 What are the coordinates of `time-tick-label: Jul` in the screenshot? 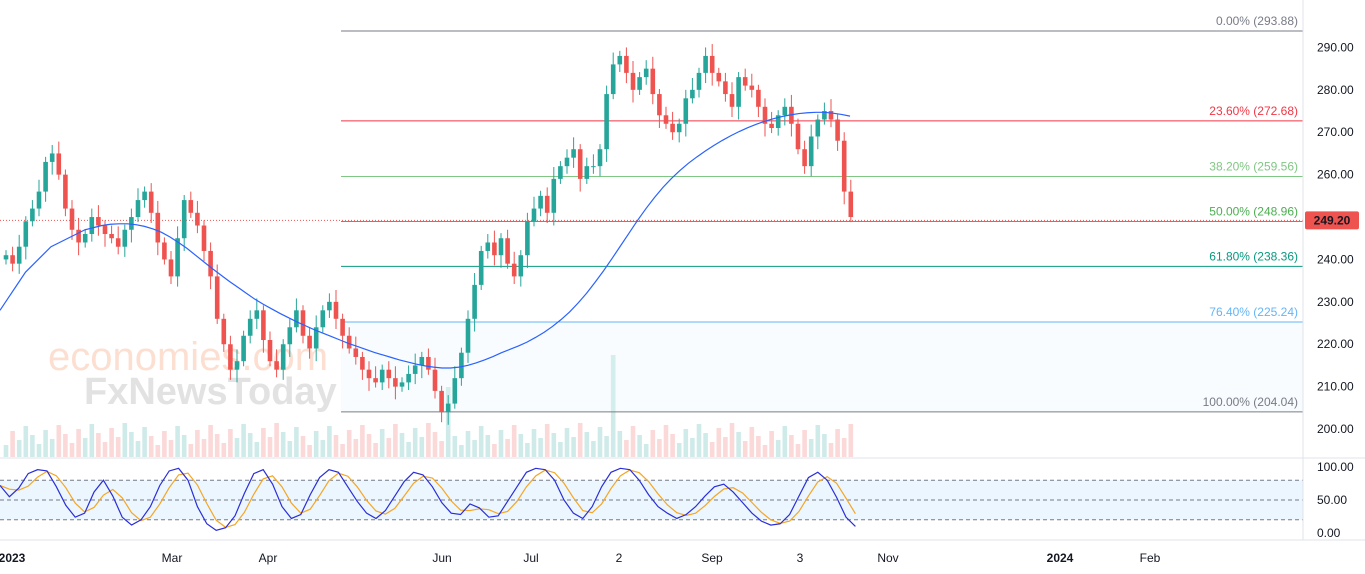 It's located at (530, 558).